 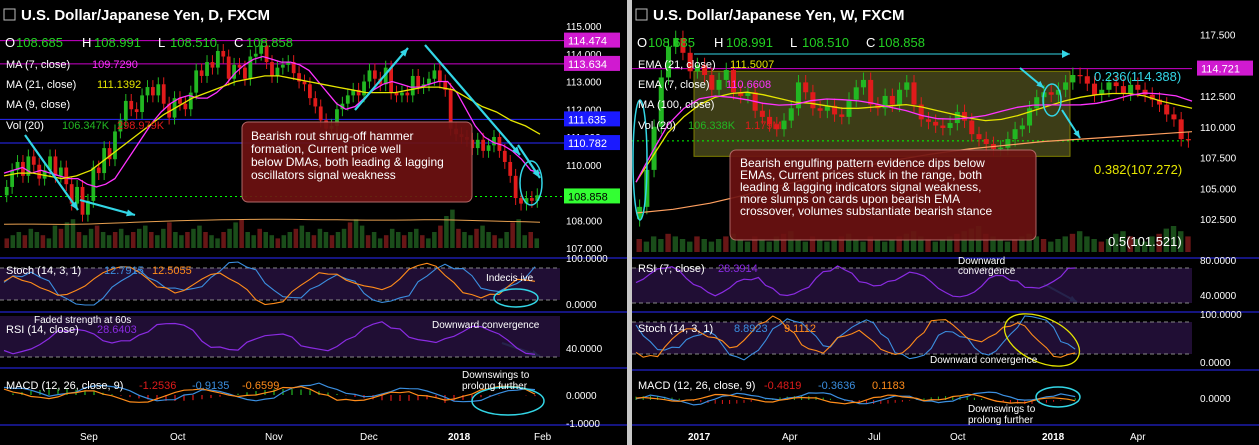 I want to click on ma7-line, so click(x=272, y=121).